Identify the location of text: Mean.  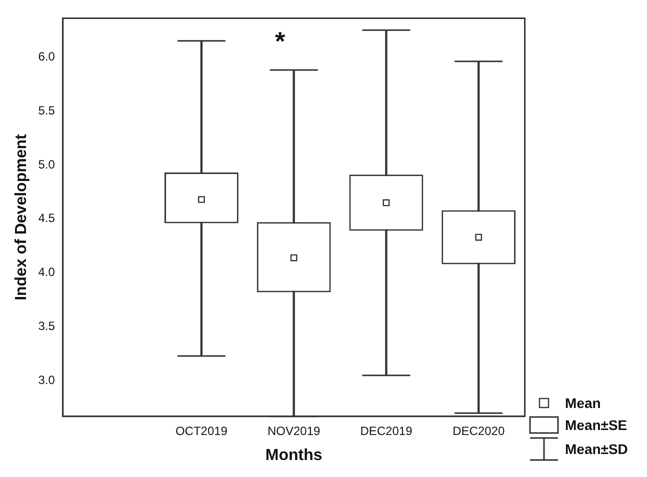
(583, 403).